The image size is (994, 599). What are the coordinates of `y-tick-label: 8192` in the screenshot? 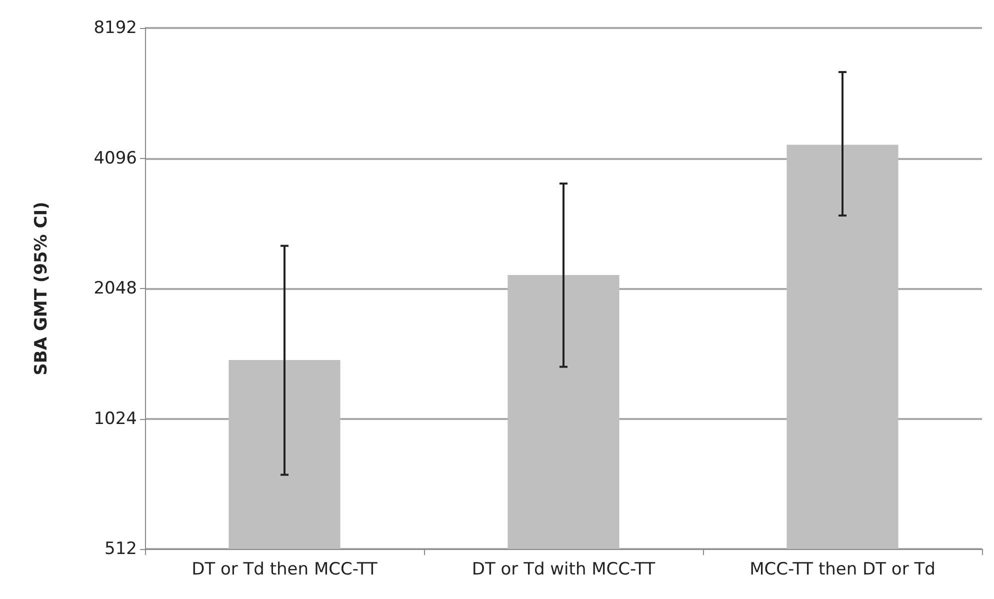 It's located at (115, 28).